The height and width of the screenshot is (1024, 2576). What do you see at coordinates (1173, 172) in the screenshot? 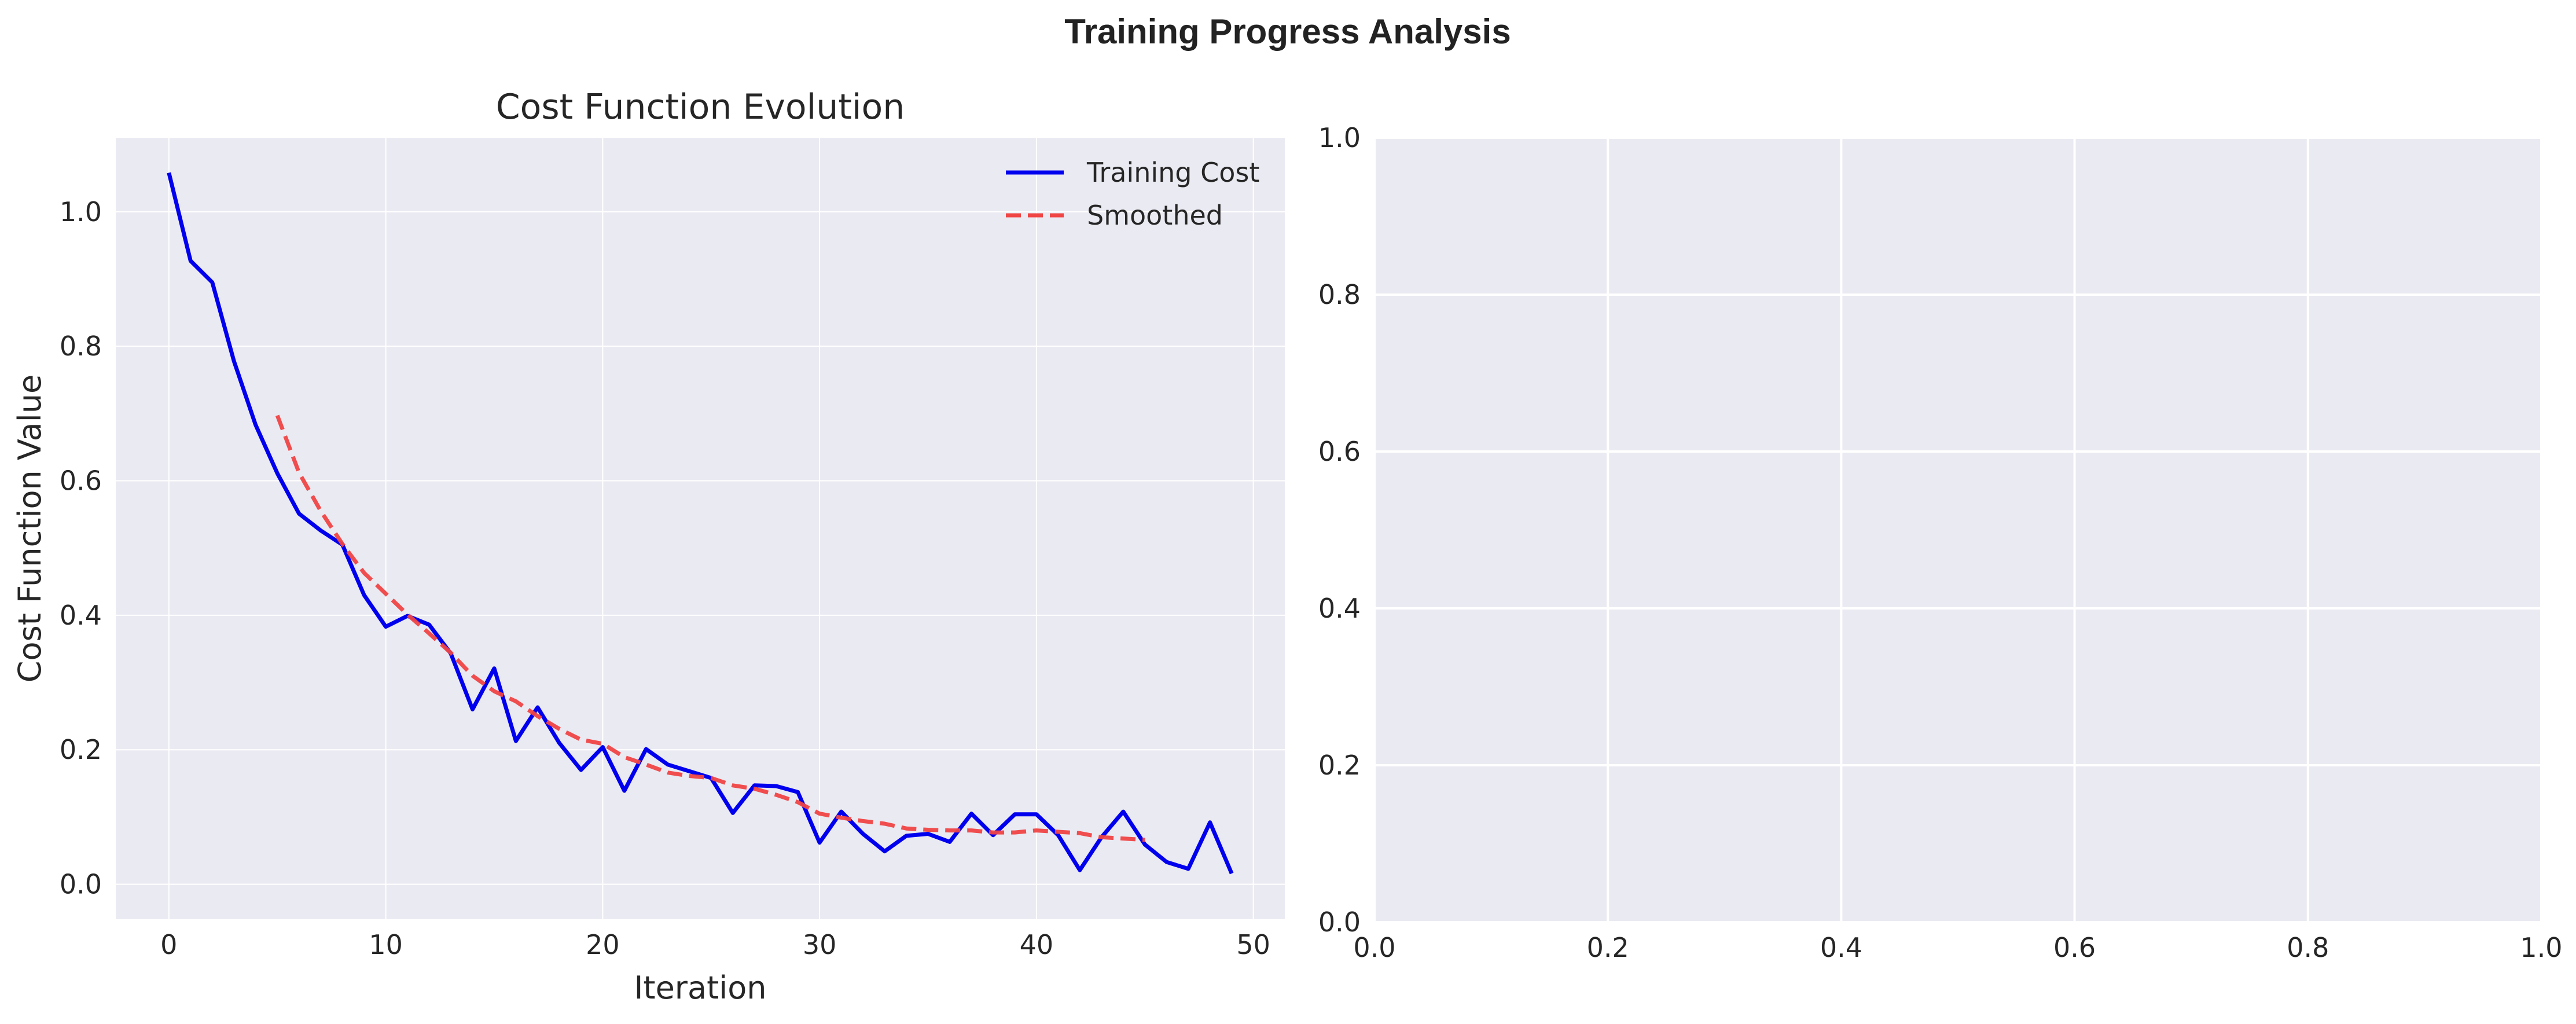
I see `legend-training-cost-label: Training Cost` at bounding box center [1173, 172].